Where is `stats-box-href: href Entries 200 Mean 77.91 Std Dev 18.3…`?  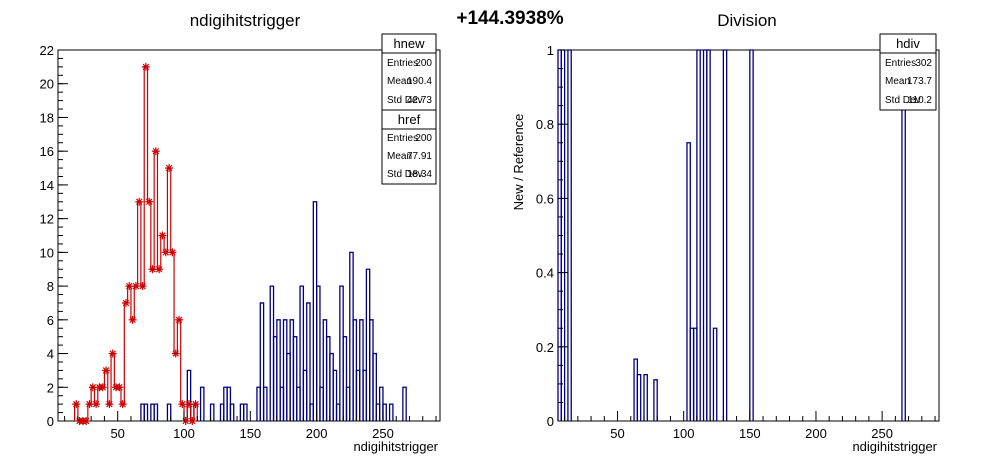
stats-box-href: href Entries 200 Mean 77.91 Std Dev 18.3… is located at coordinates (409, 147).